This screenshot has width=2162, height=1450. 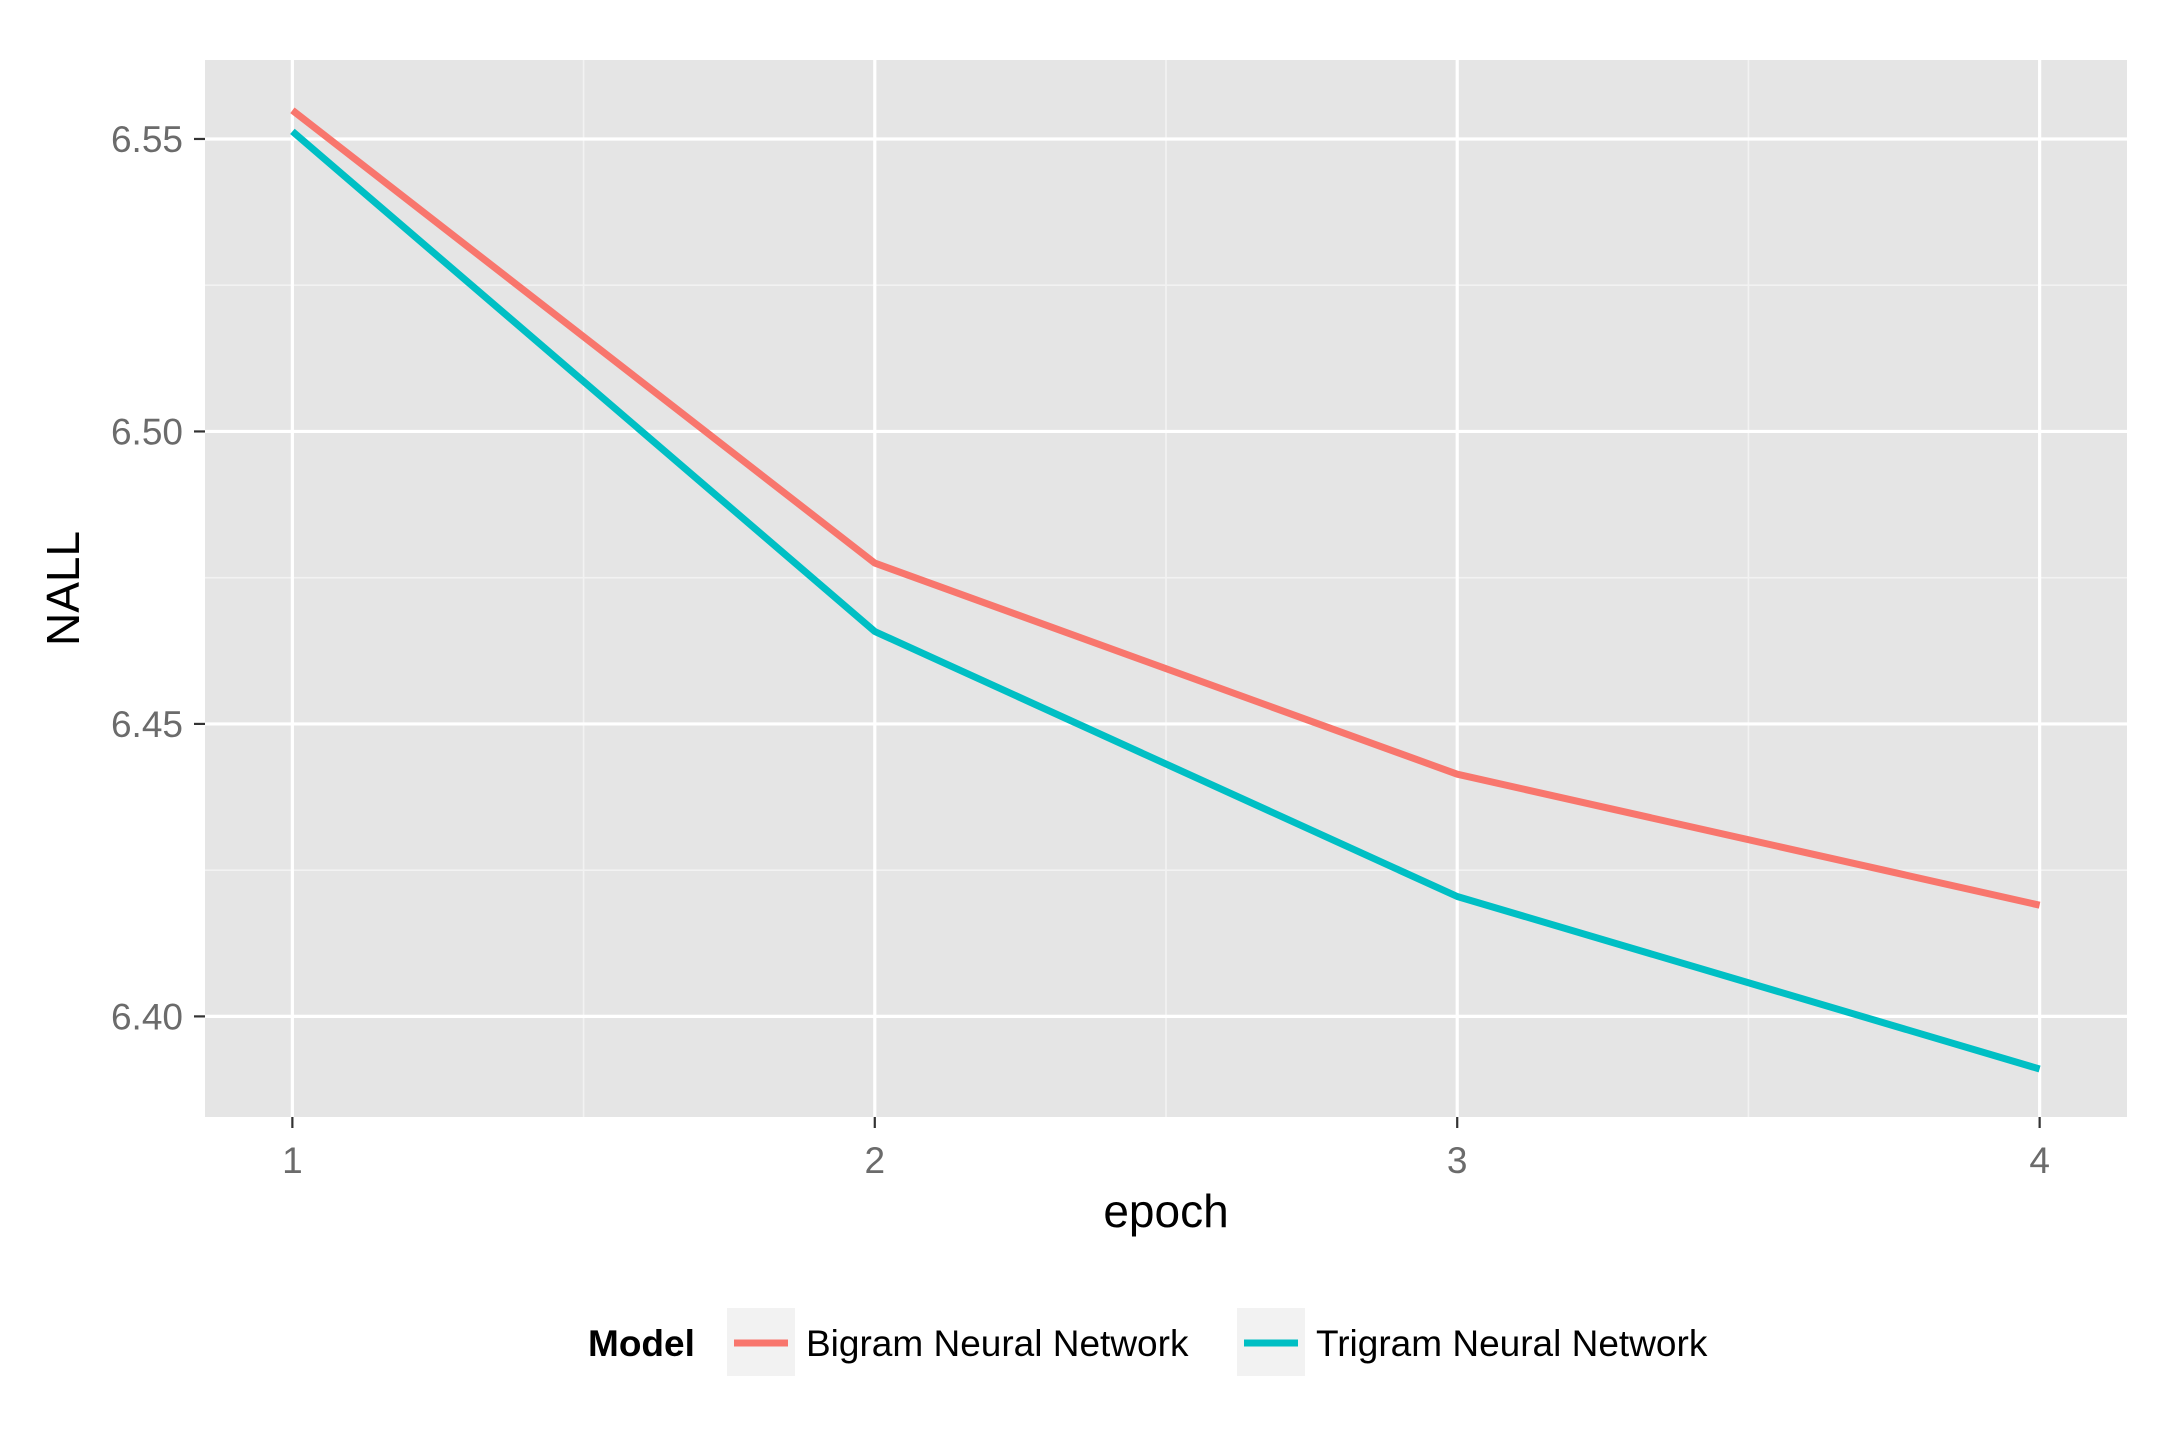 What do you see at coordinates (292, 1160) in the screenshot?
I see `x-tick-label: 1` at bounding box center [292, 1160].